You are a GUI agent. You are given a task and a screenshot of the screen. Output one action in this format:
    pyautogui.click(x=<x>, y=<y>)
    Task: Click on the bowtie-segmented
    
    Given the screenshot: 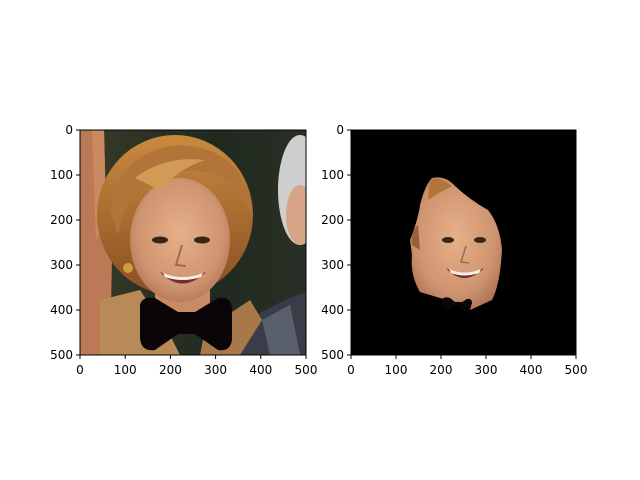 What is the action you would take?
    pyautogui.click(x=457, y=304)
    